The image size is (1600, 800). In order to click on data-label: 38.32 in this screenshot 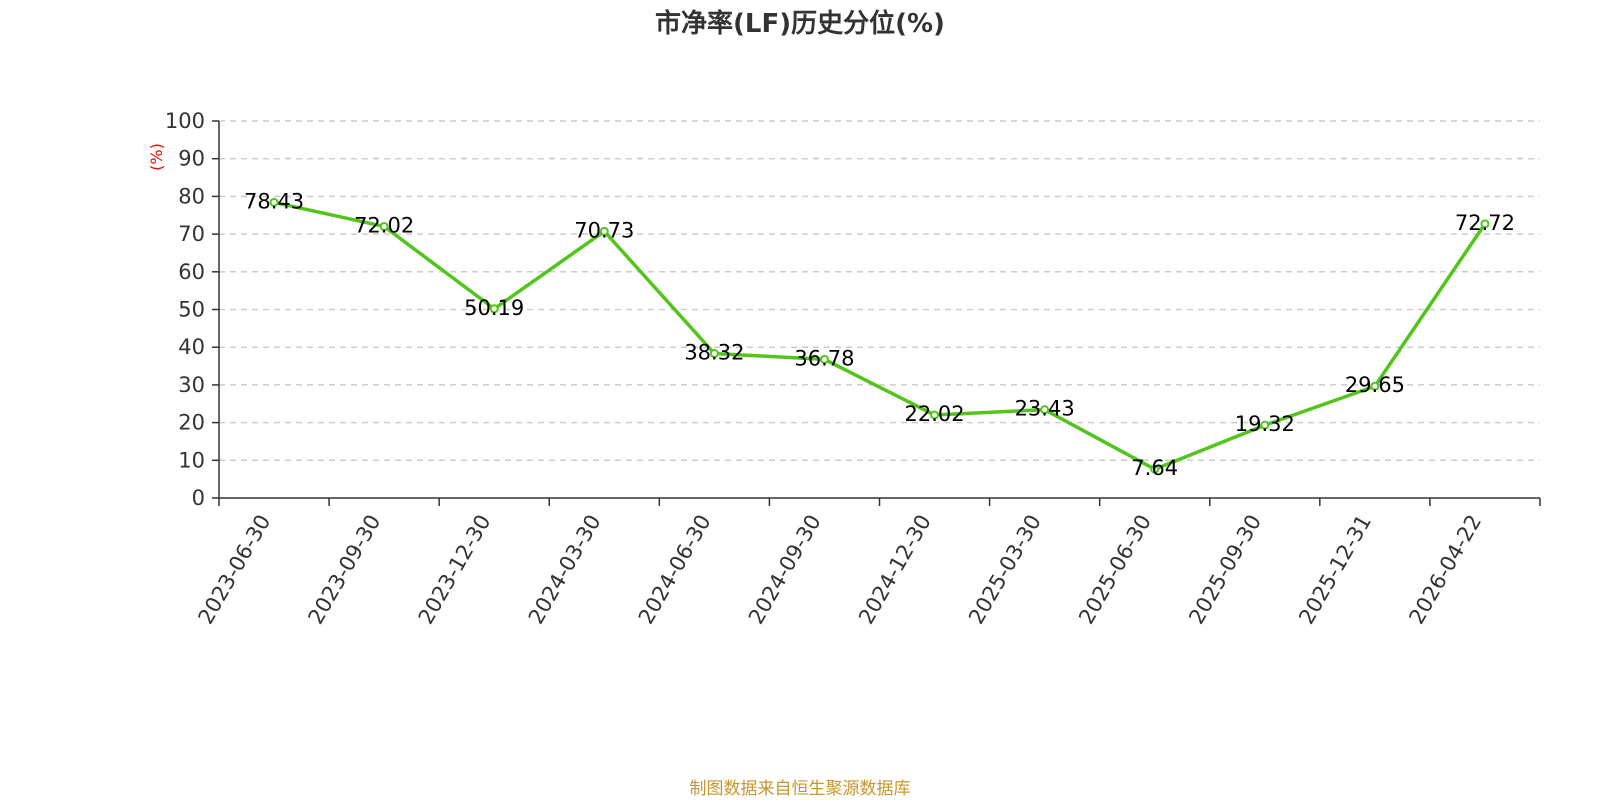, I will do `click(714, 353)`.